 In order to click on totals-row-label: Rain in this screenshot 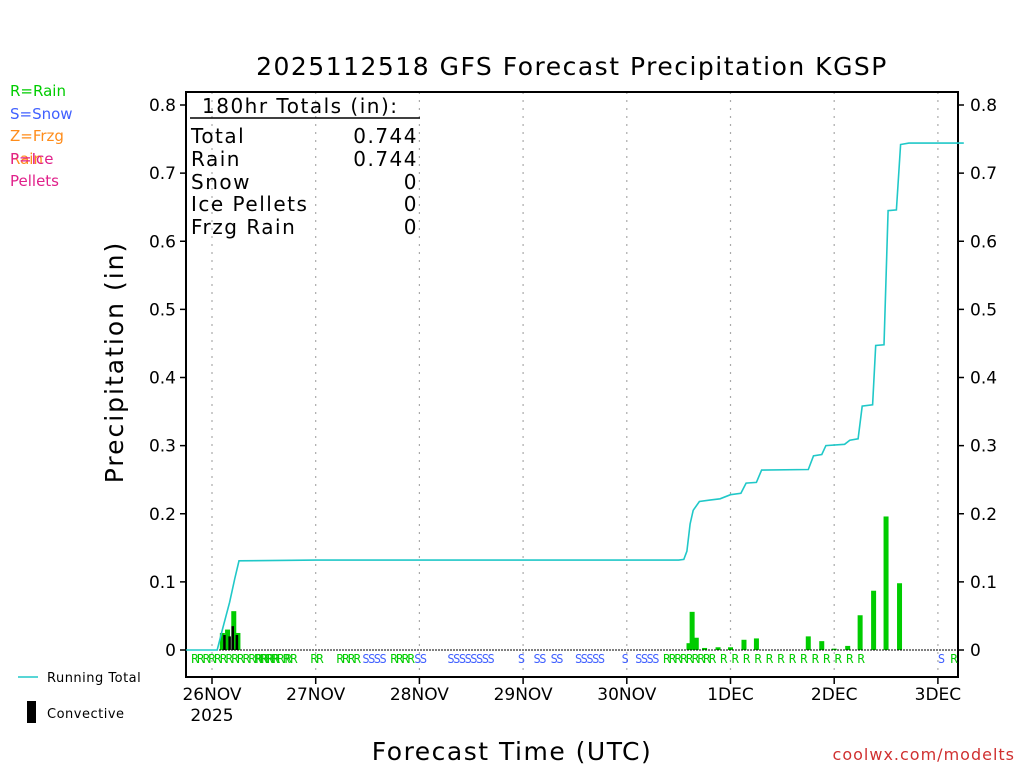, I will do `click(216, 159)`.